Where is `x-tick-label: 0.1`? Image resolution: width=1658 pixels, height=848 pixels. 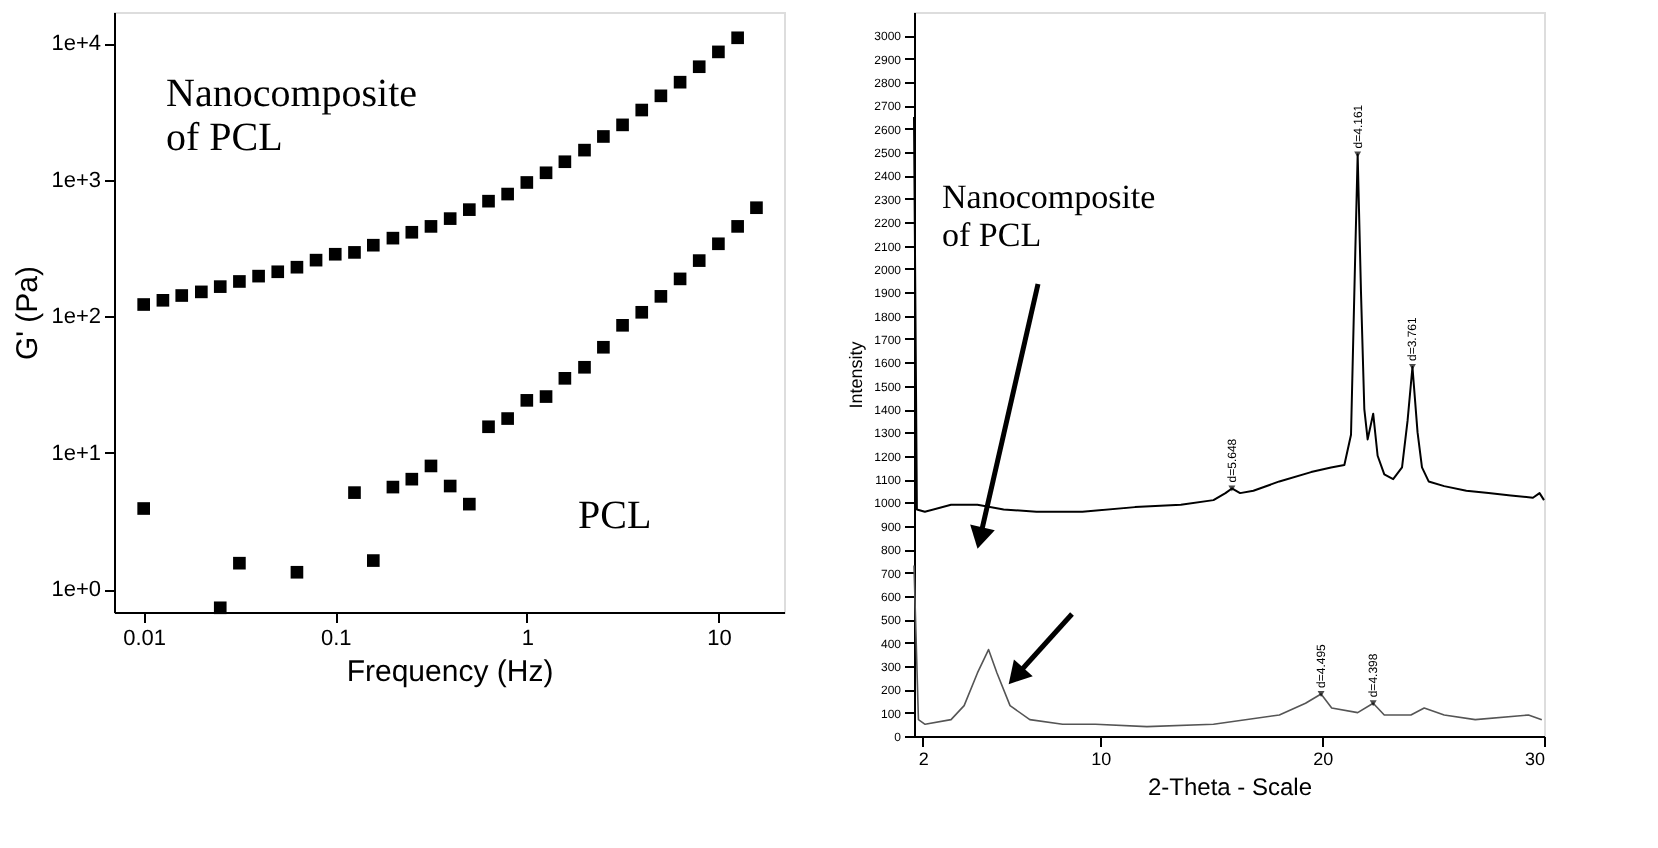 x-tick-label: 0.1 is located at coordinates (336, 639).